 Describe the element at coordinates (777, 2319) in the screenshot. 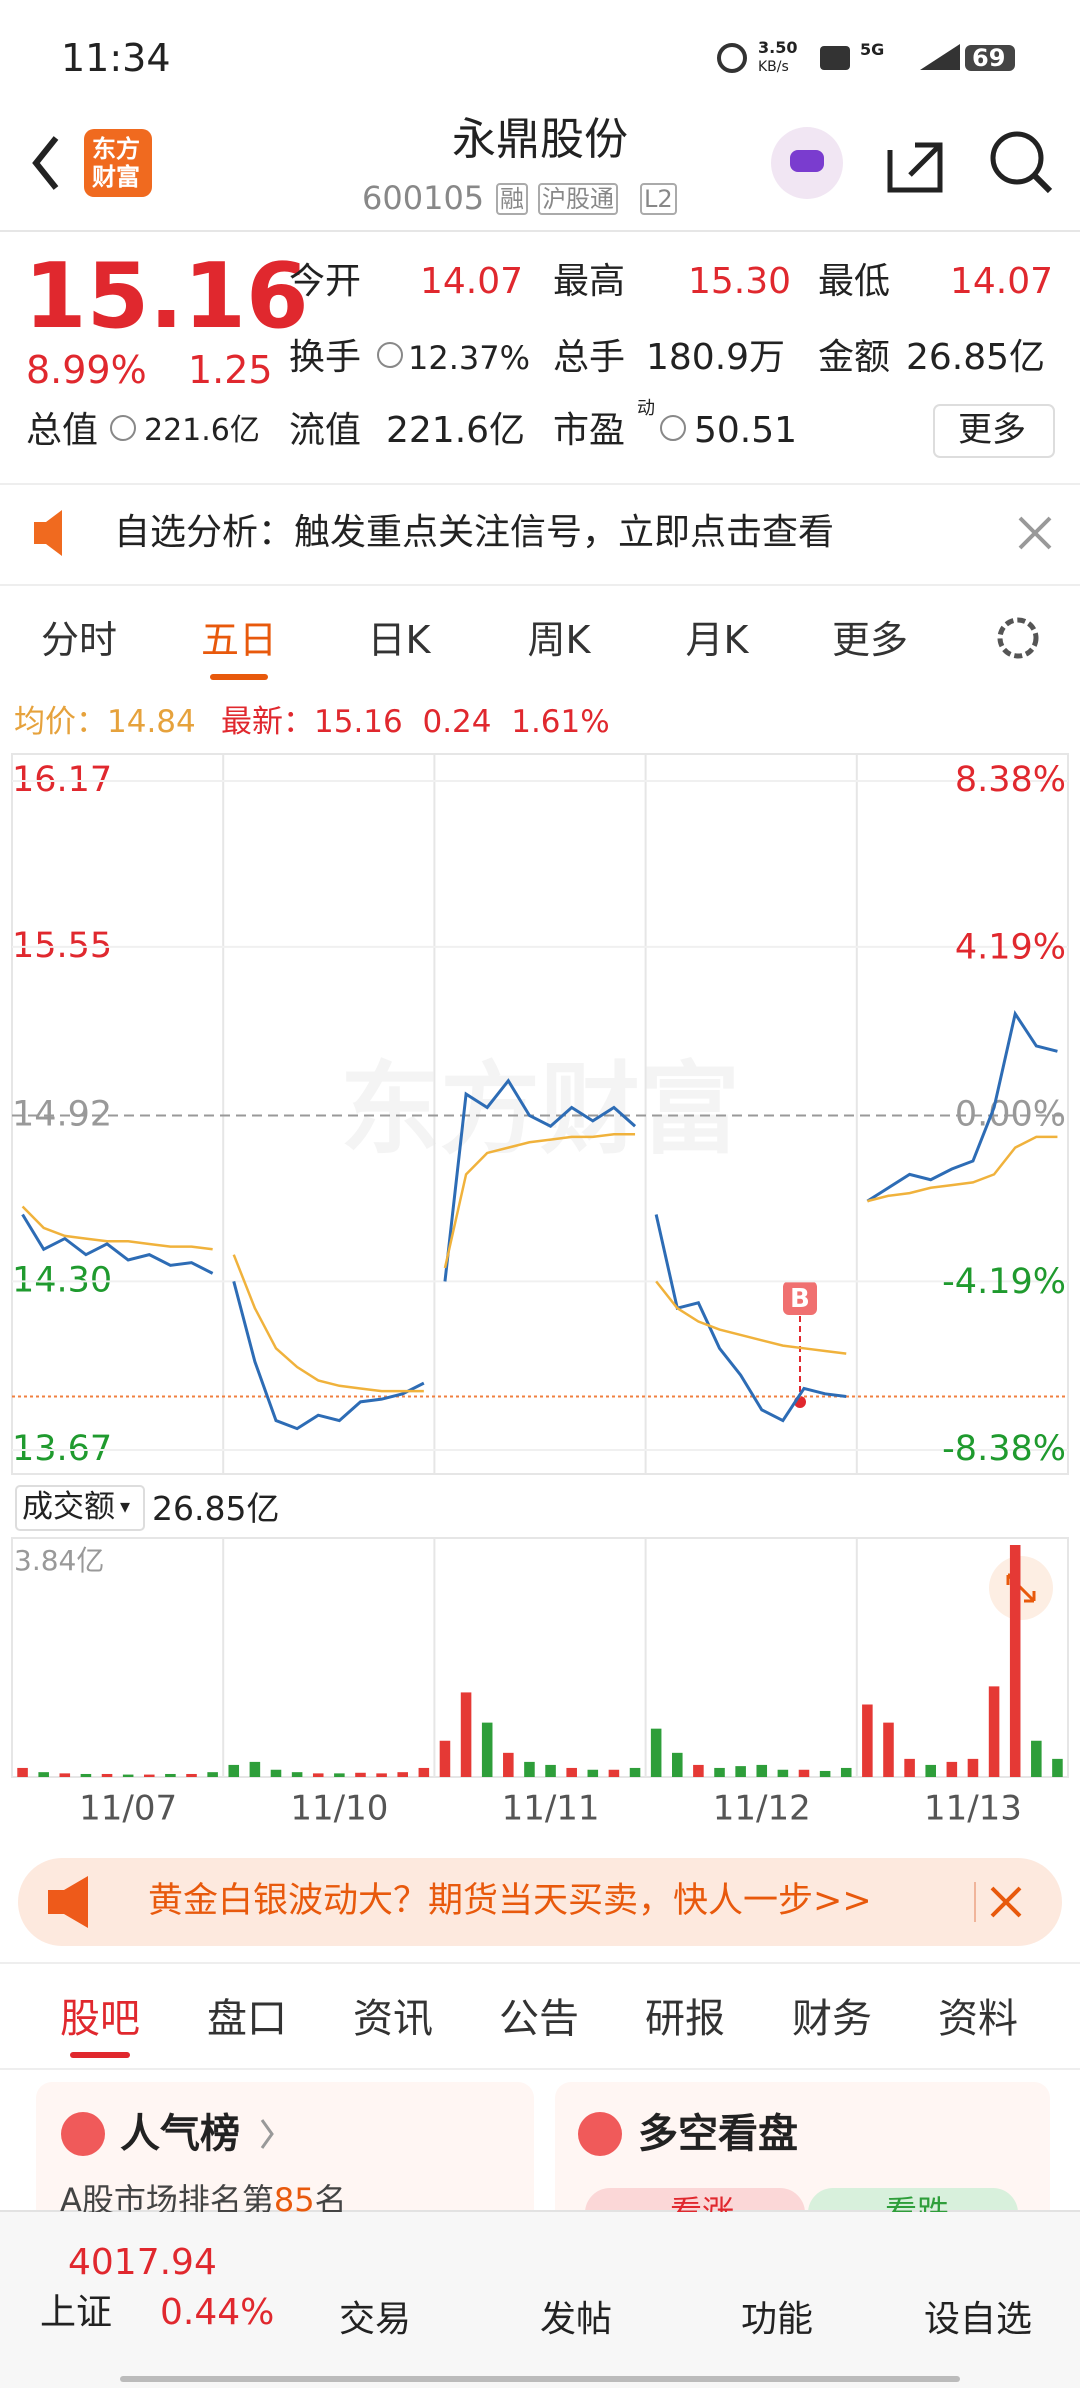

I see `nav-item: 功能` at that location.